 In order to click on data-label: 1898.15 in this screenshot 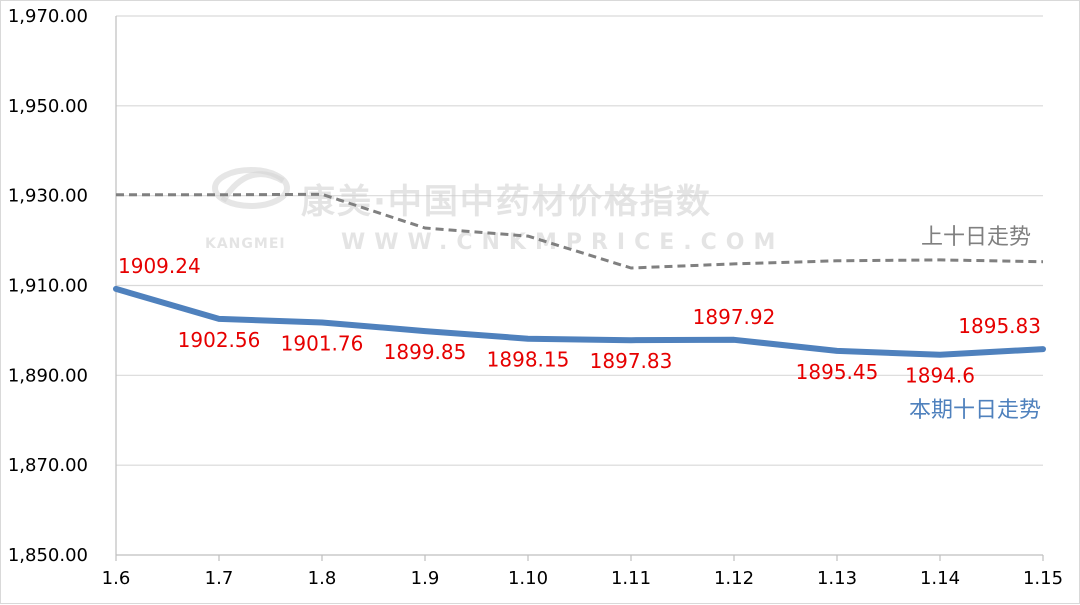, I will do `click(528, 360)`.